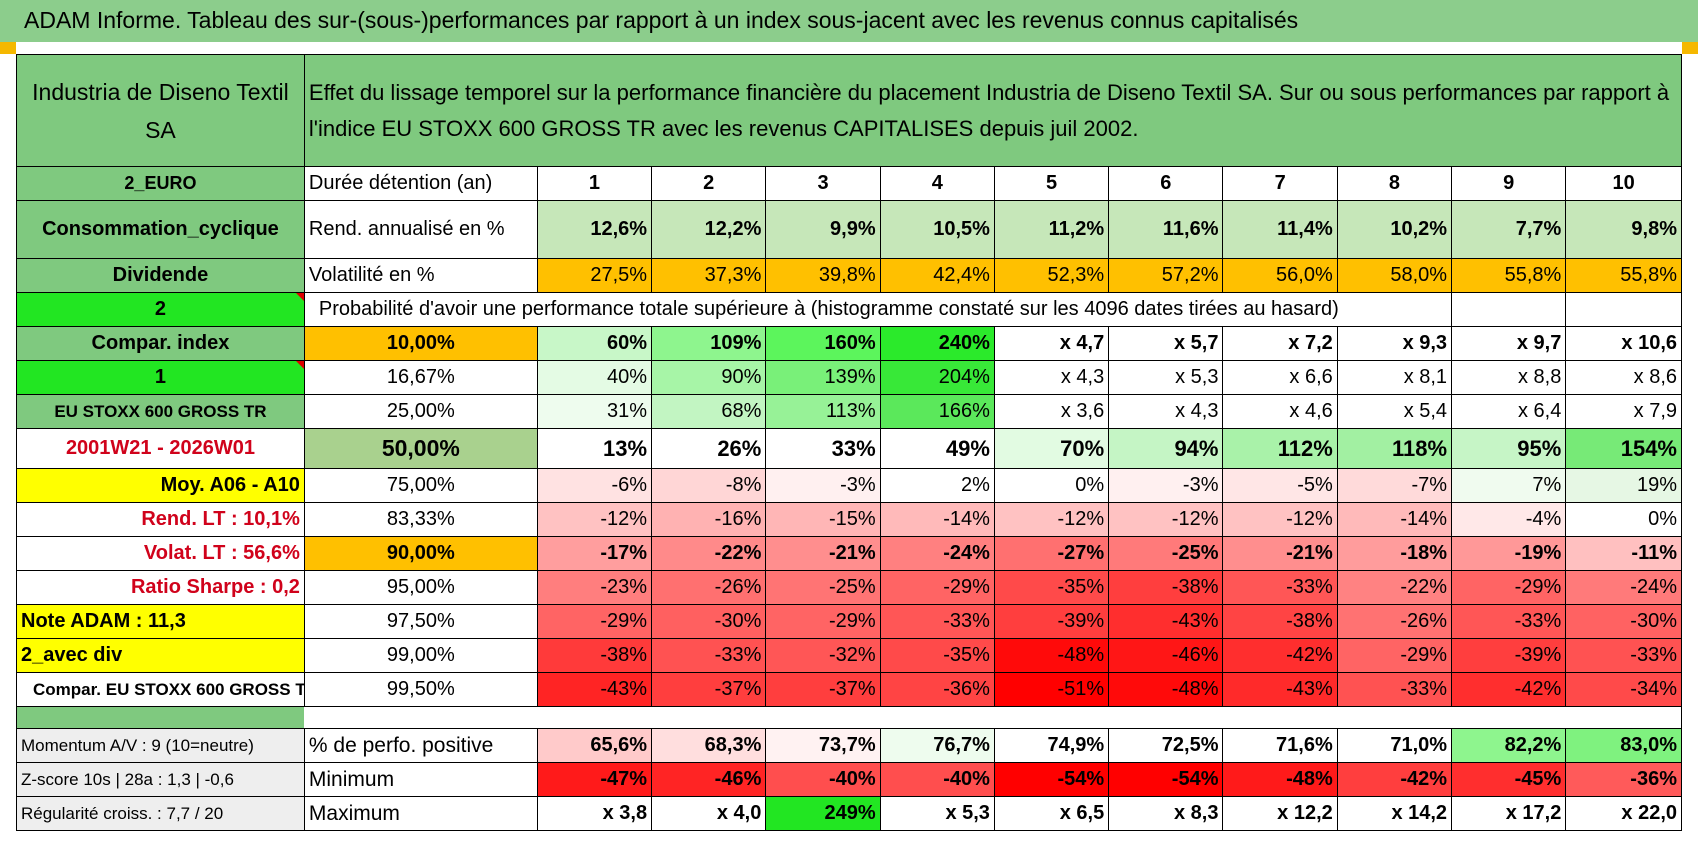 The height and width of the screenshot is (848, 1698). What do you see at coordinates (1280, 377) in the screenshot?
I see `percentile-value: x 6,6` at bounding box center [1280, 377].